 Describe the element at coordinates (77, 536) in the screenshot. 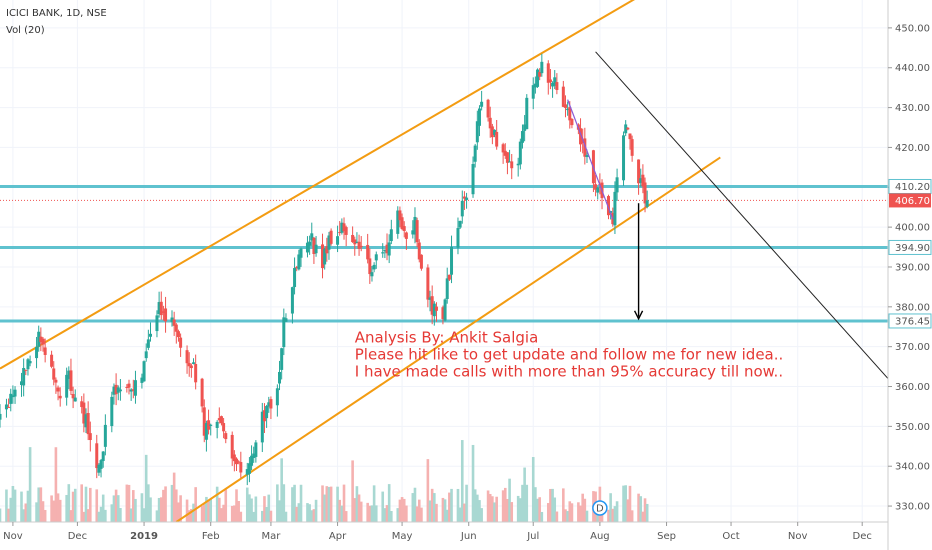

I see `x-tick-label: Dec` at that location.